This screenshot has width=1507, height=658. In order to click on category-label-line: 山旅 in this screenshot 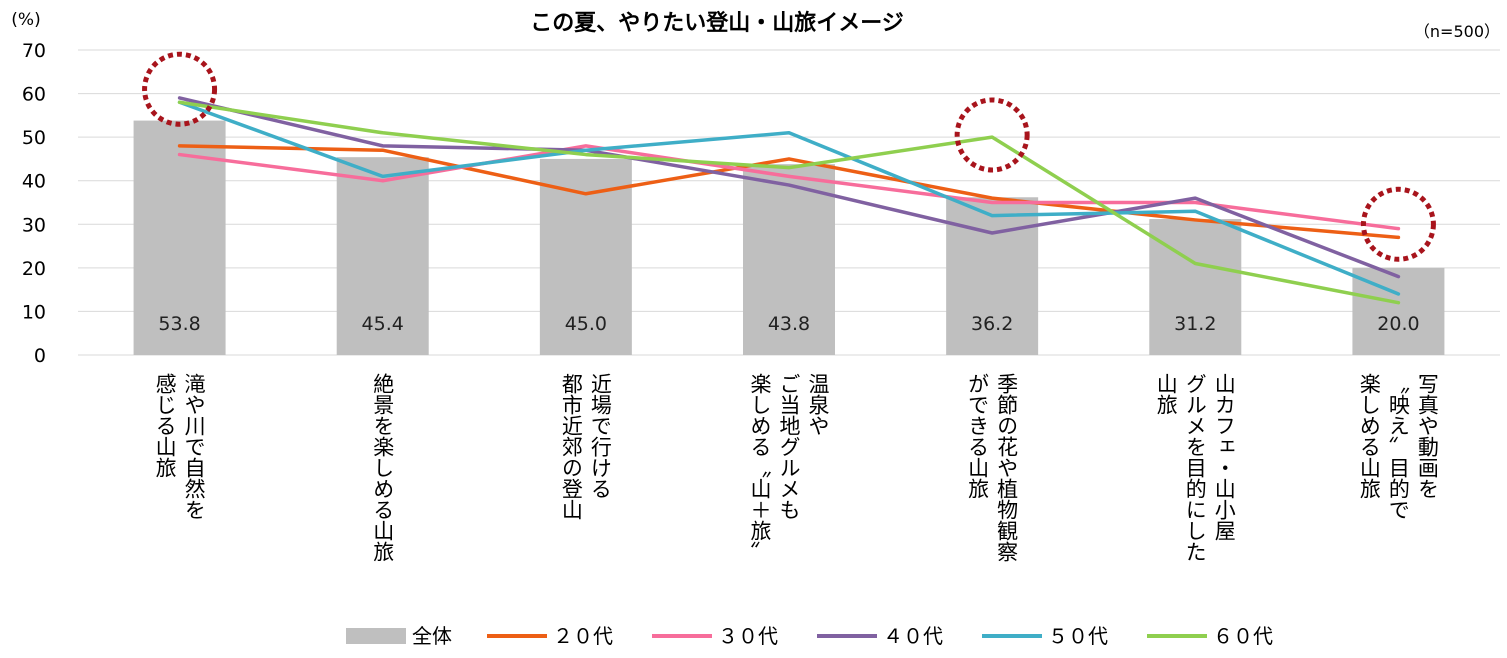, I will do `click(1166, 394)`.